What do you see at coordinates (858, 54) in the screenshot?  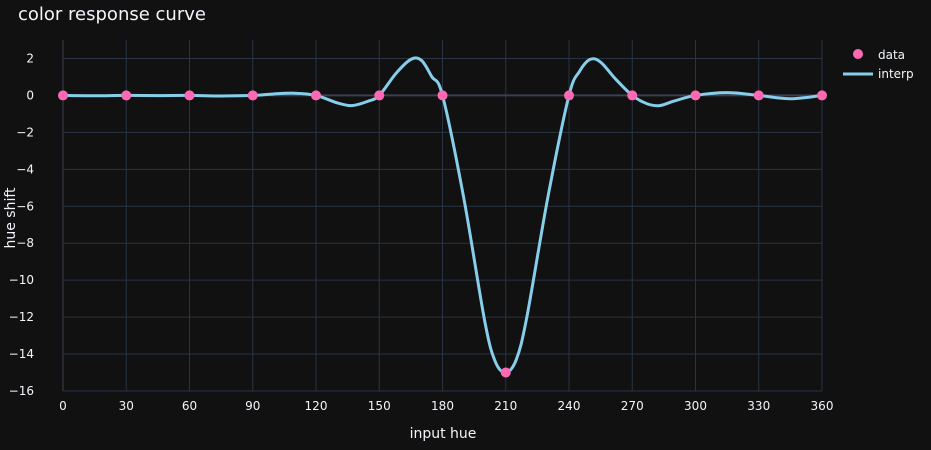 I see `legend-marker-data` at bounding box center [858, 54].